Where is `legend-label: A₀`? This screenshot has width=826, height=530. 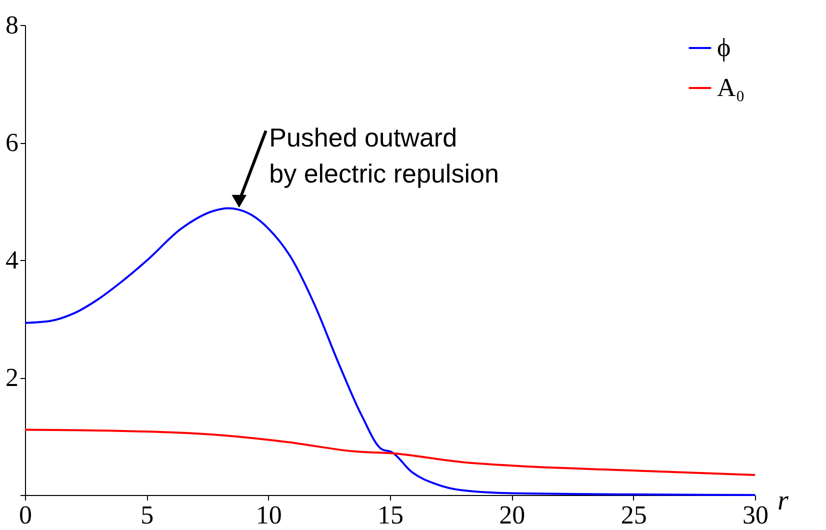
legend-label: A₀ is located at coordinates (731, 87).